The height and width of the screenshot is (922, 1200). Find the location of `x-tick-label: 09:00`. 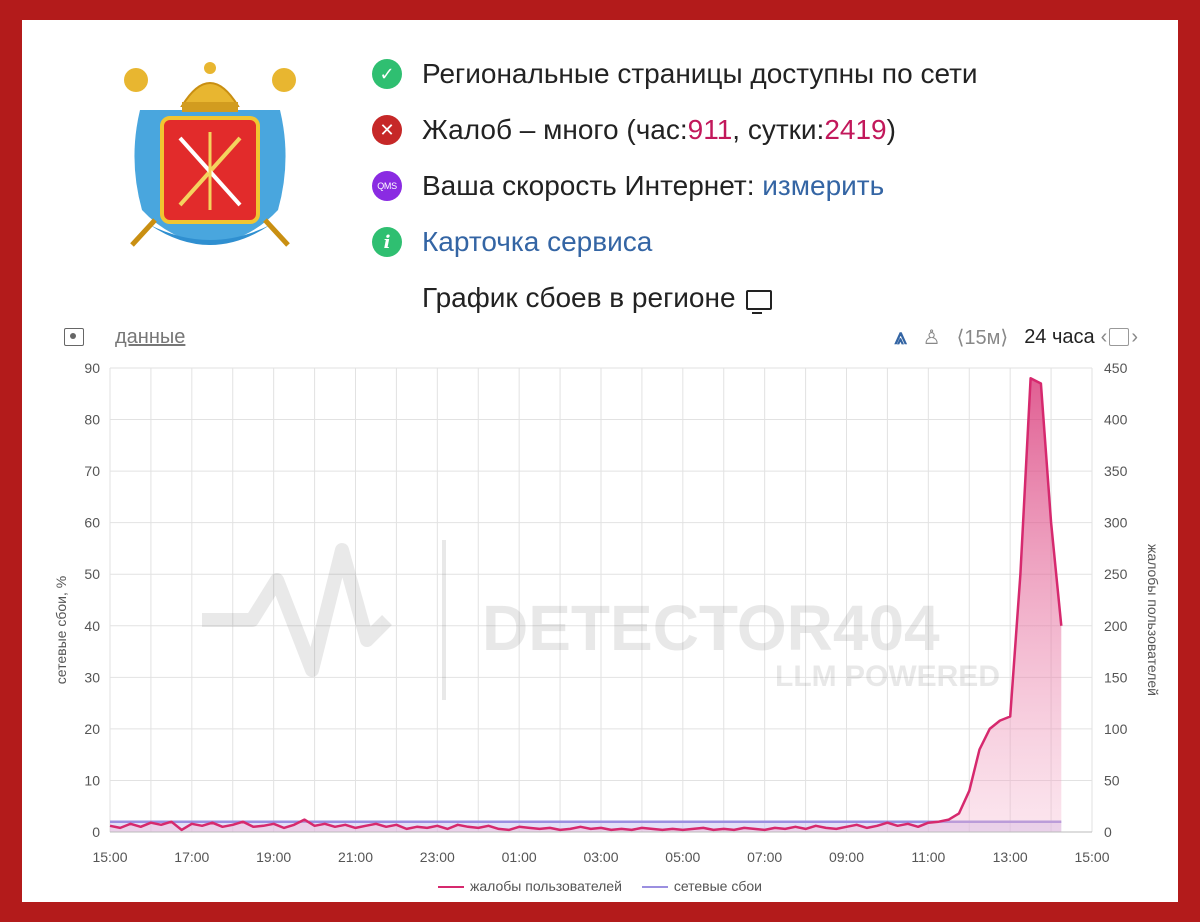

x-tick-label: 09:00 is located at coordinates (846, 857).